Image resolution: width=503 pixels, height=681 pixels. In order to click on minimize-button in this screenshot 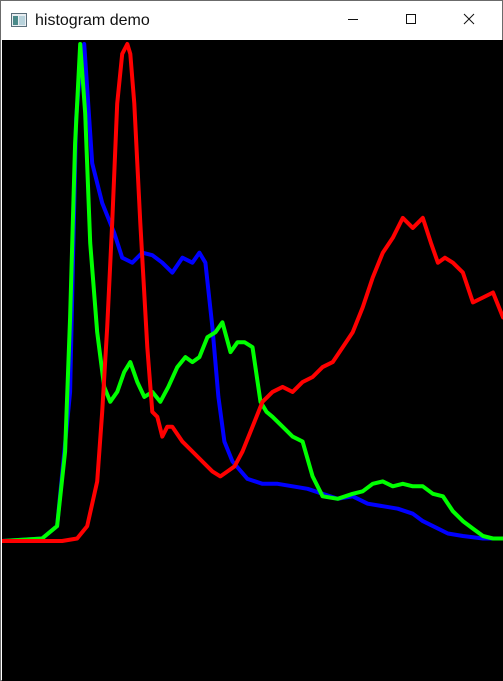, I will do `click(353, 20)`.